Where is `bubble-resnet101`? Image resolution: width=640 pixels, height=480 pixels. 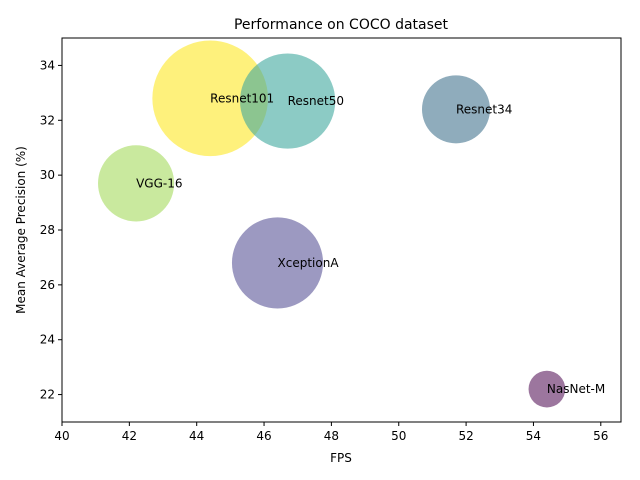 bubble-resnet101 is located at coordinates (210, 98).